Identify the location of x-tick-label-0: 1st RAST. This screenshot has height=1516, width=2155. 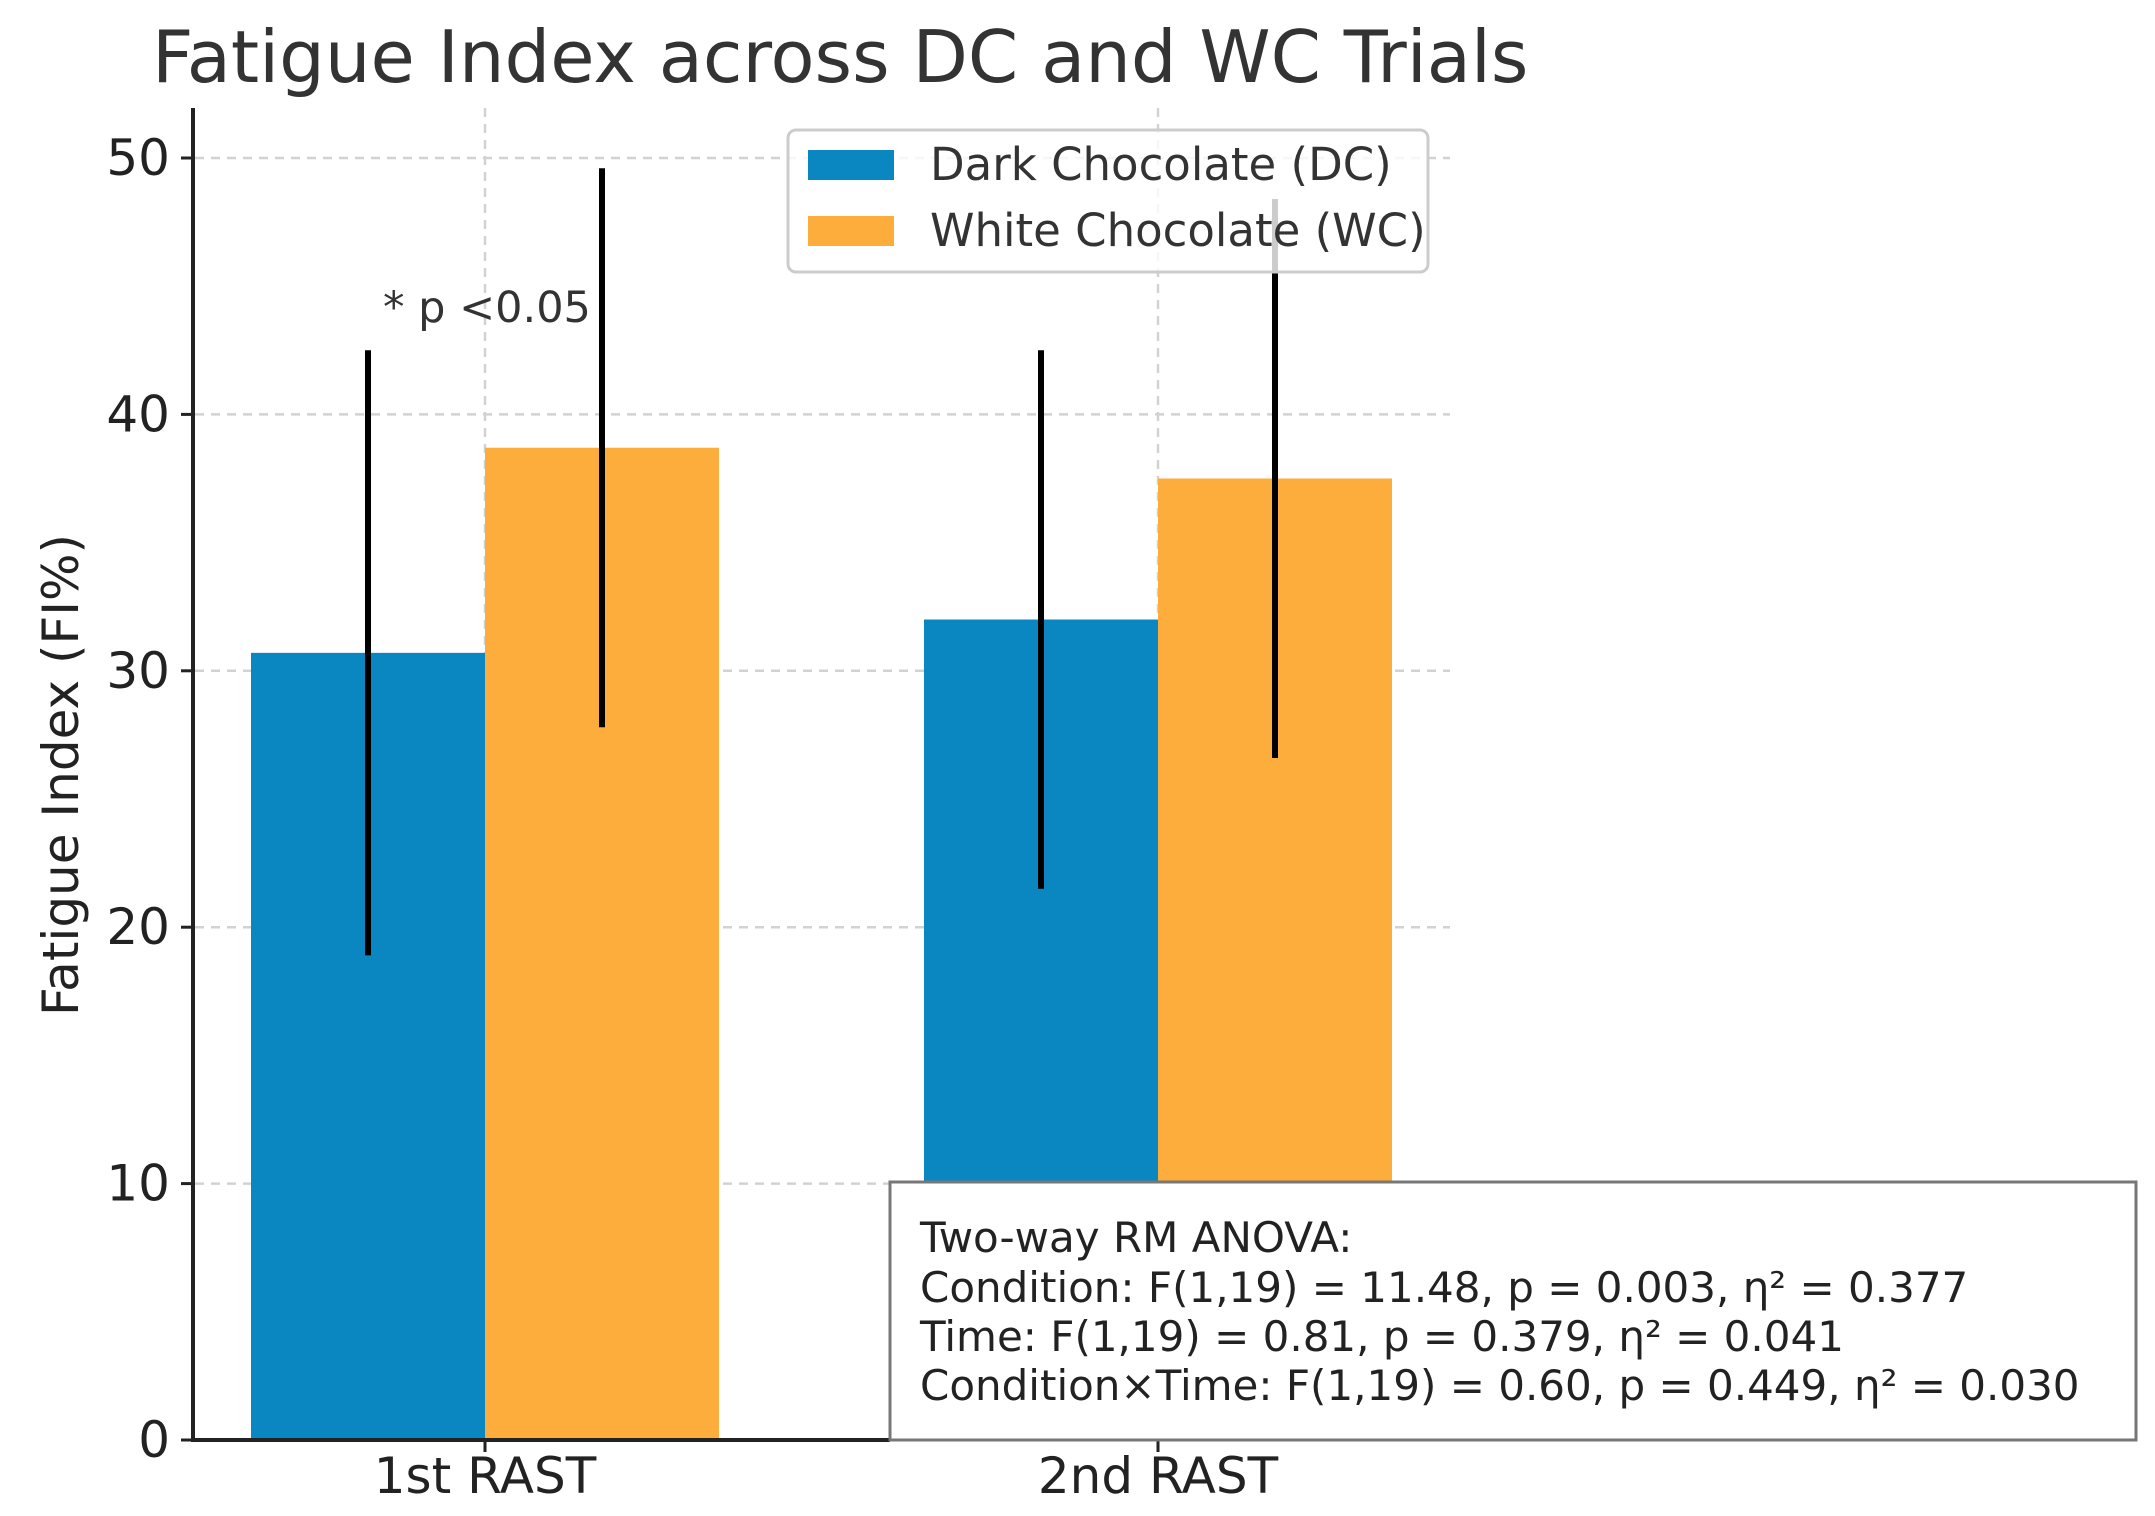
(485, 1476).